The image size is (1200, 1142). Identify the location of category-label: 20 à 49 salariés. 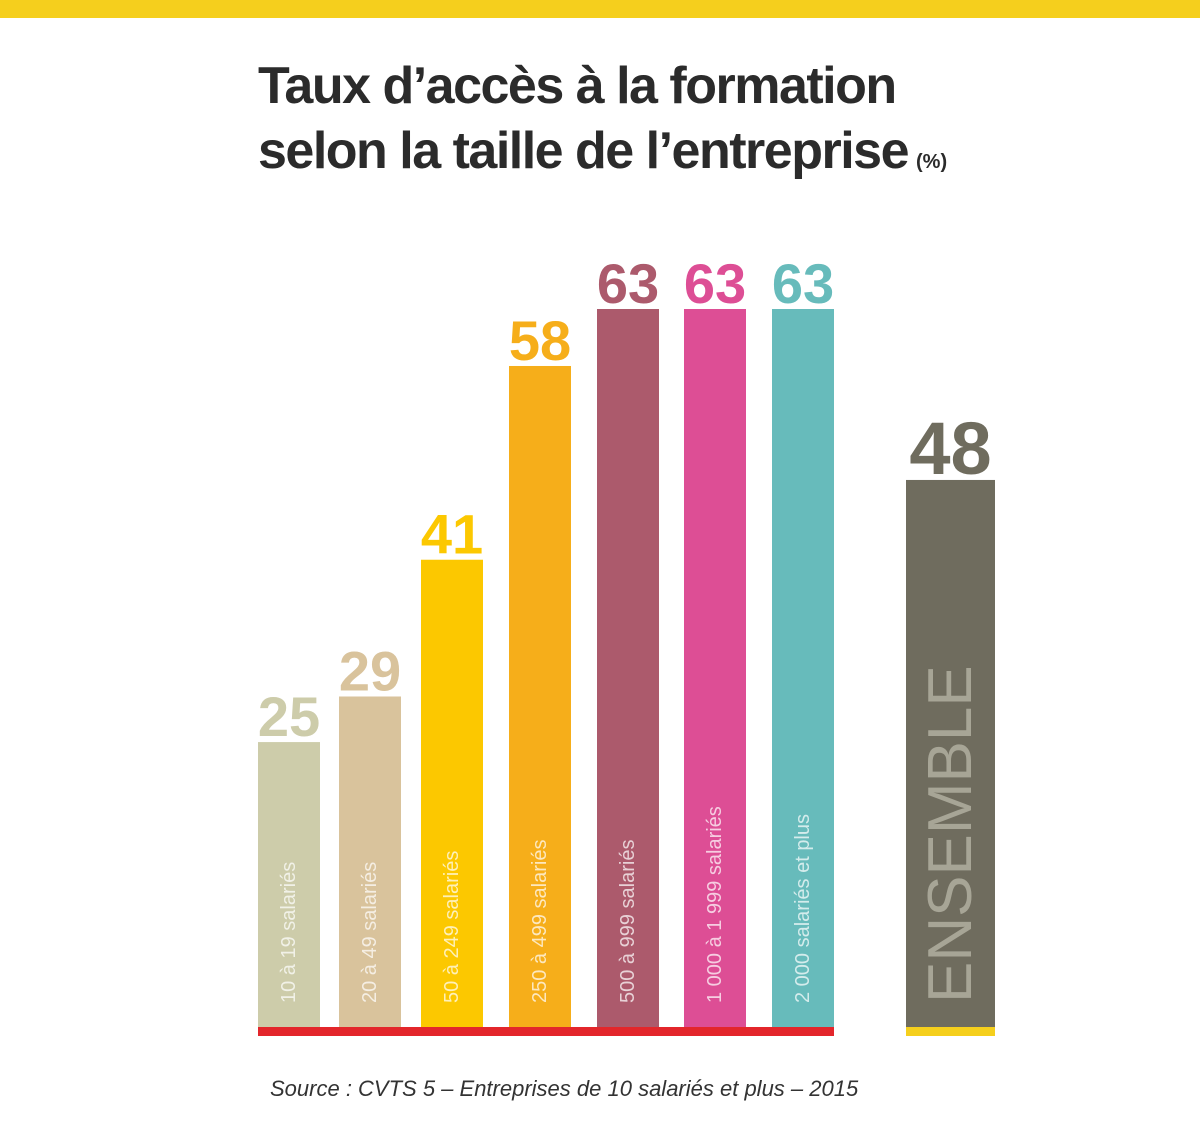
(370, 932).